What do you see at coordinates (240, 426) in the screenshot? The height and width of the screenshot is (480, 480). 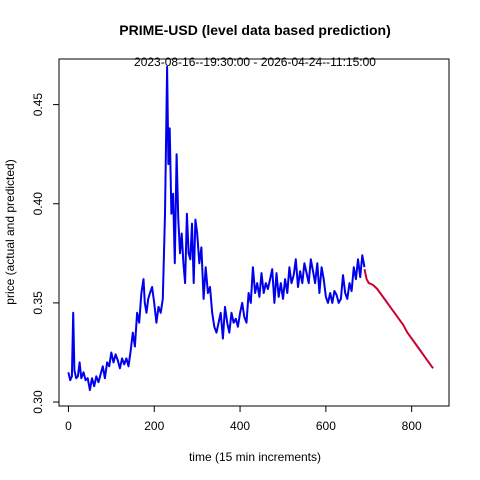 I see `x-tick-label: 400` at bounding box center [240, 426].